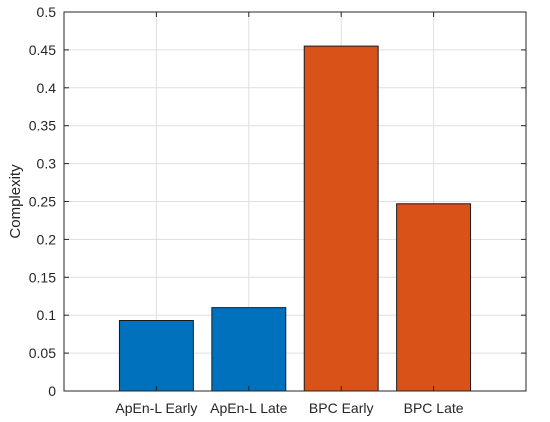 This screenshot has width=550, height=422. What do you see at coordinates (249, 408) in the screenshot?
I see `x-tick-label: ApEn-L Late` at bounding box center [249, 408].